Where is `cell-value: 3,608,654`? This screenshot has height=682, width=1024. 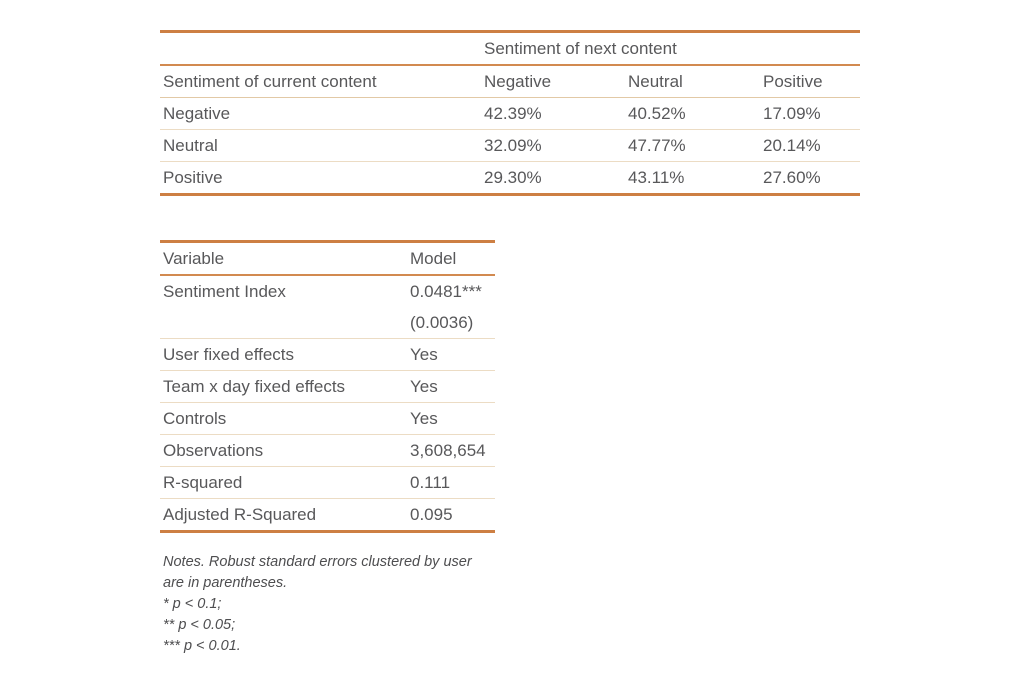
cell-value: 3,608,654 is located at coordinates (451, 450).